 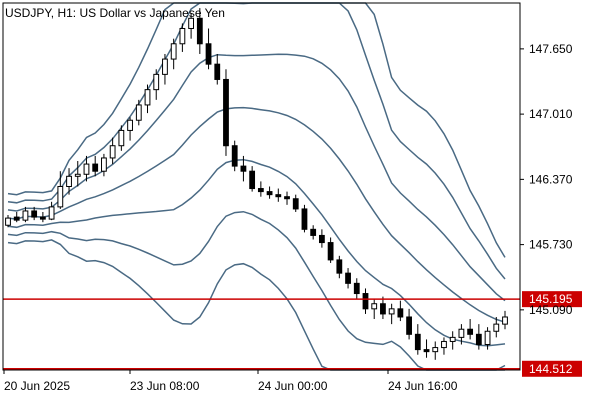 What do you see at coordinates (551, 310) in the screenshot?
I see `y-tick-label: 145.090` at bounding box center [551, 310].